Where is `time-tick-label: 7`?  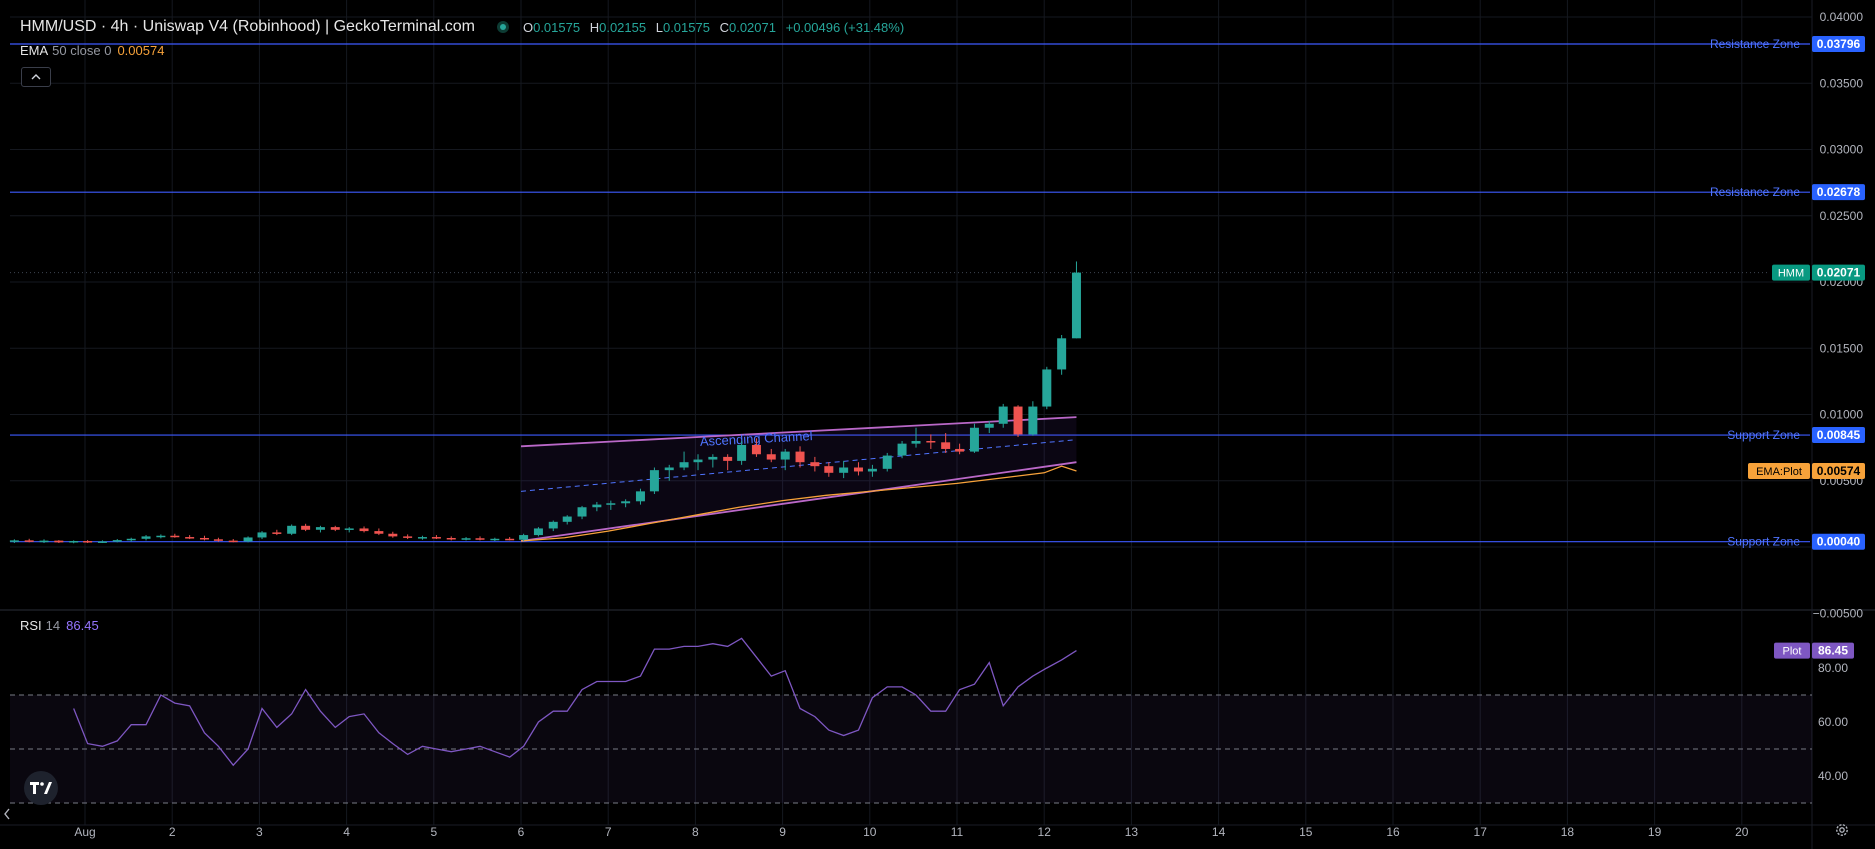
time-tick-label: 7 is located at coordinates (608, 832).